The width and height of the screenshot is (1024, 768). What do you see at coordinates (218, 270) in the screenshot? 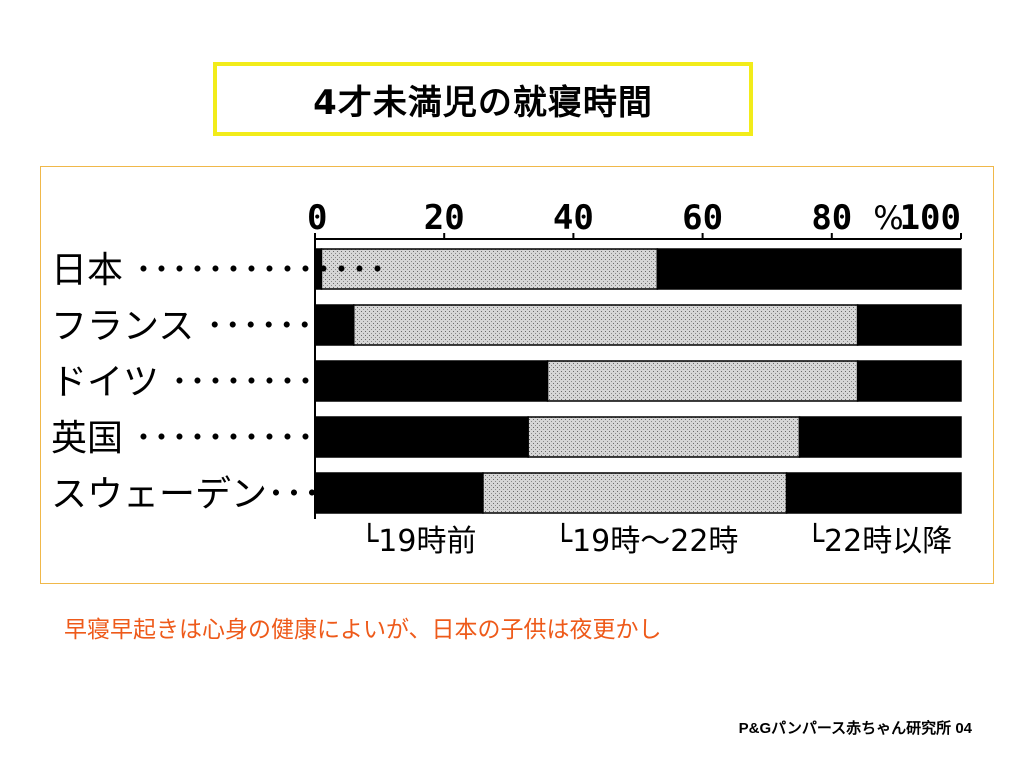
I see `category-label: 日本 ･･････････････` at bounding box center [218, 270].